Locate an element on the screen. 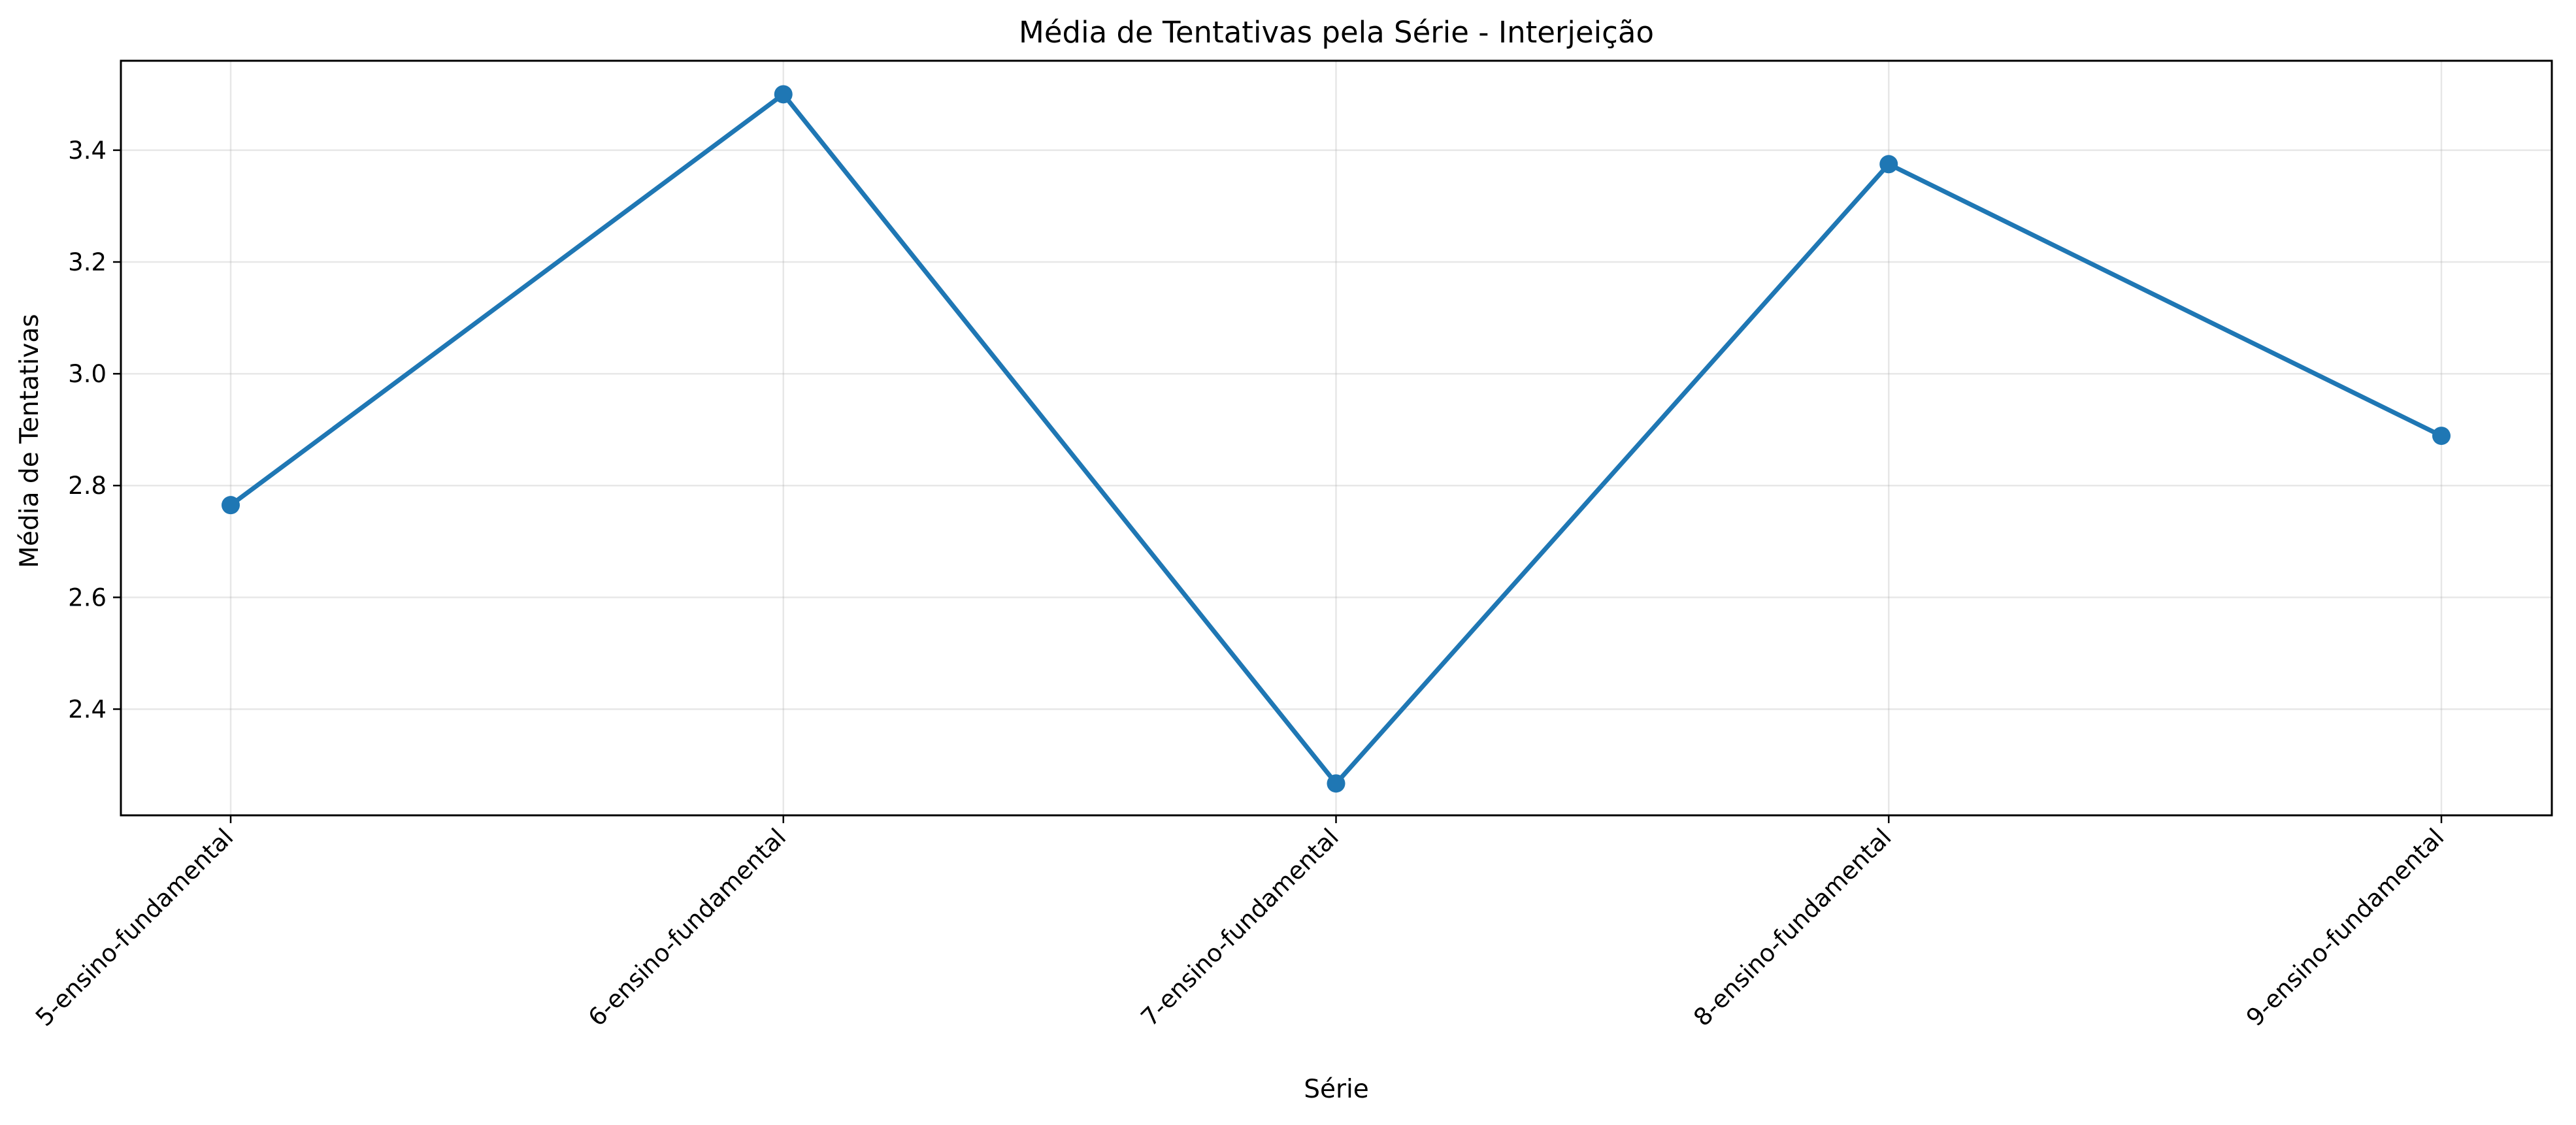 The image size is (2576, 1125). y-tick-label: 2.6 is located at coordinates (87, 597).